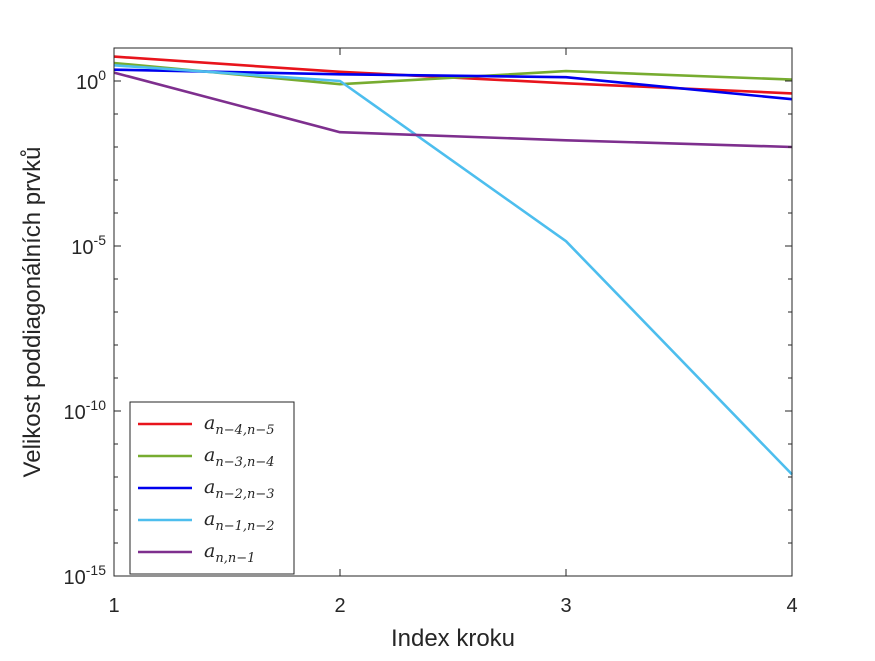 The width and height of the screenshot is (875, 661). Describe the element at coordinates (32, 312) in the screenshot. I see `y-axis-label: Velikost poddiagonálních prvků` at that location.